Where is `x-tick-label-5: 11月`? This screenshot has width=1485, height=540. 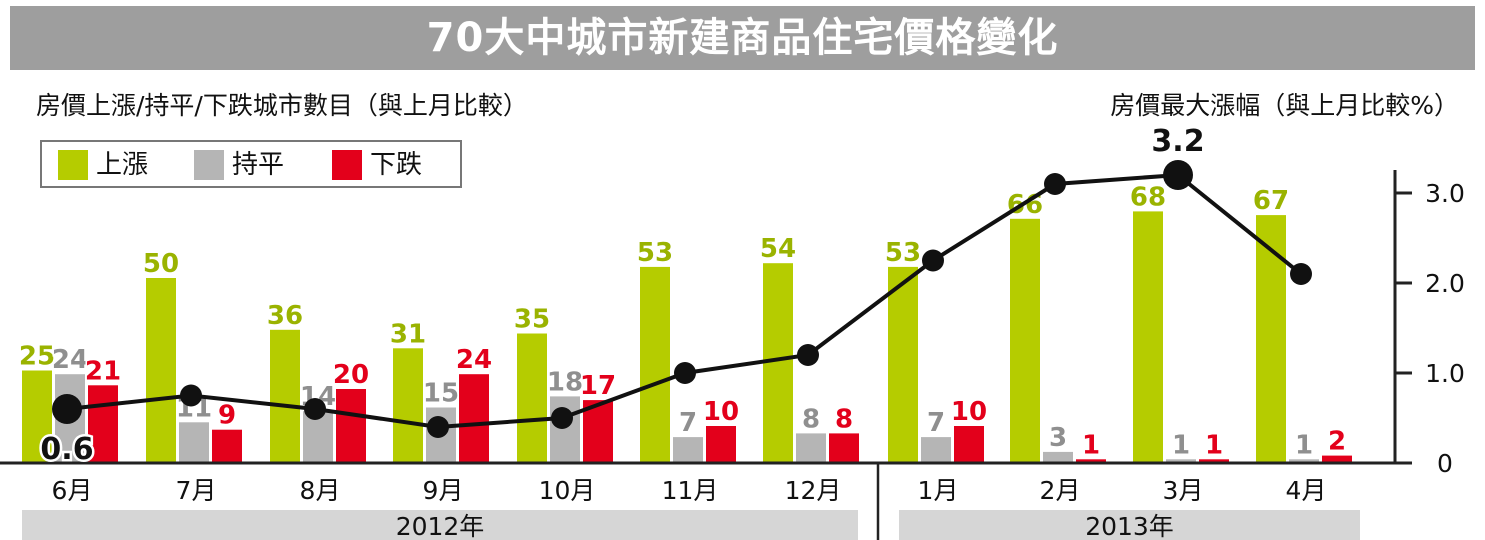
x-tick-label-5: 11月 is located at coordinates (690, 490).